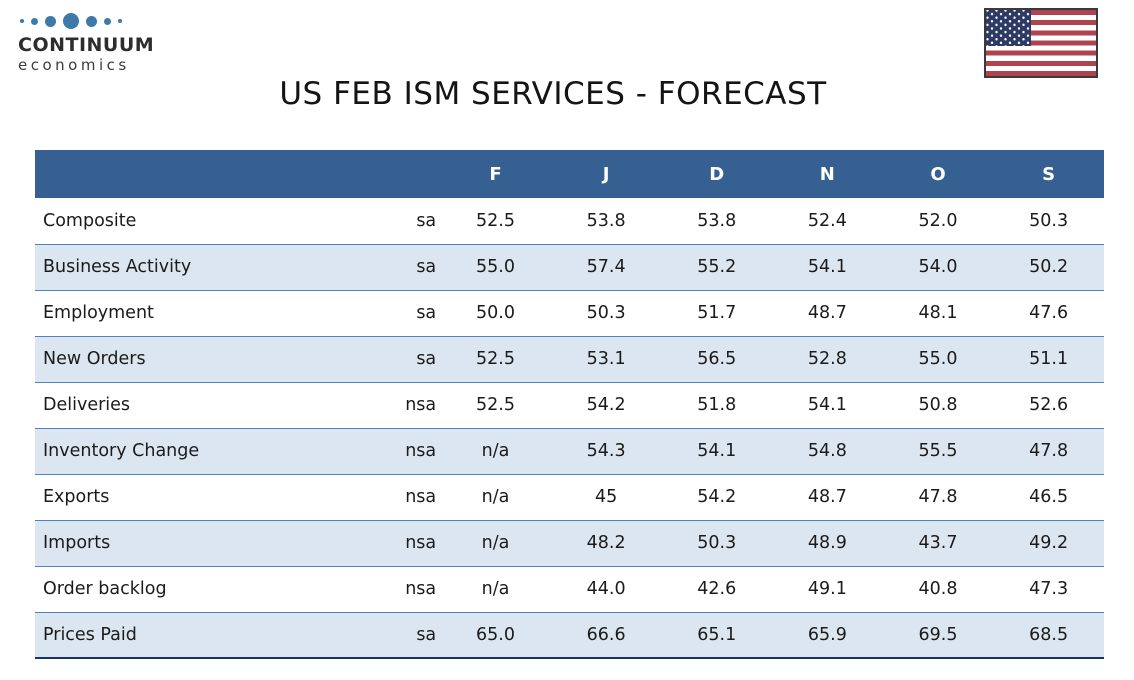 Image resolution: width=1134 pixels, height=680 pixels. What do you see at coordinates (495, 312) in the screenshot?
I see `cell-value: 50.0` at bounding box center [495, 312].